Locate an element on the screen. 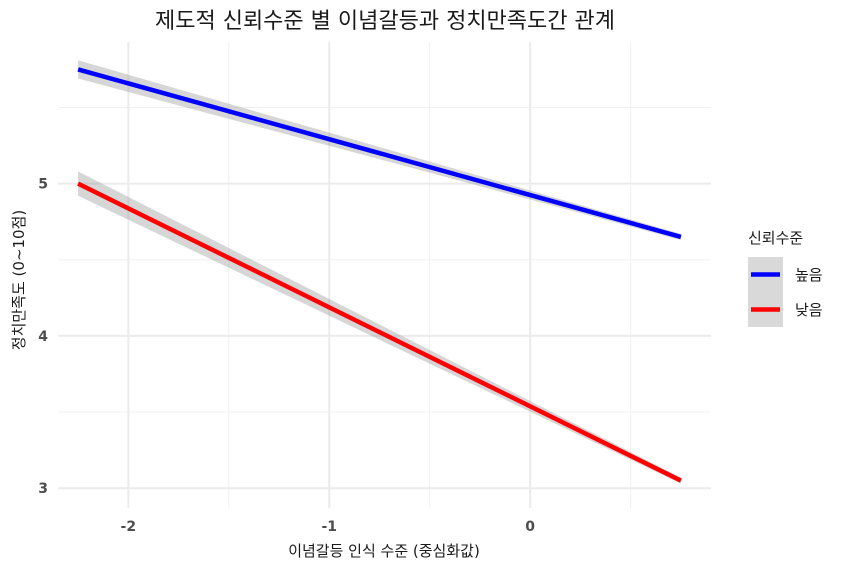  chart-title: 제도적 신뢰수준 별 이념갈등과 정치만족도간 관계 is located at coordinates (385, 21).